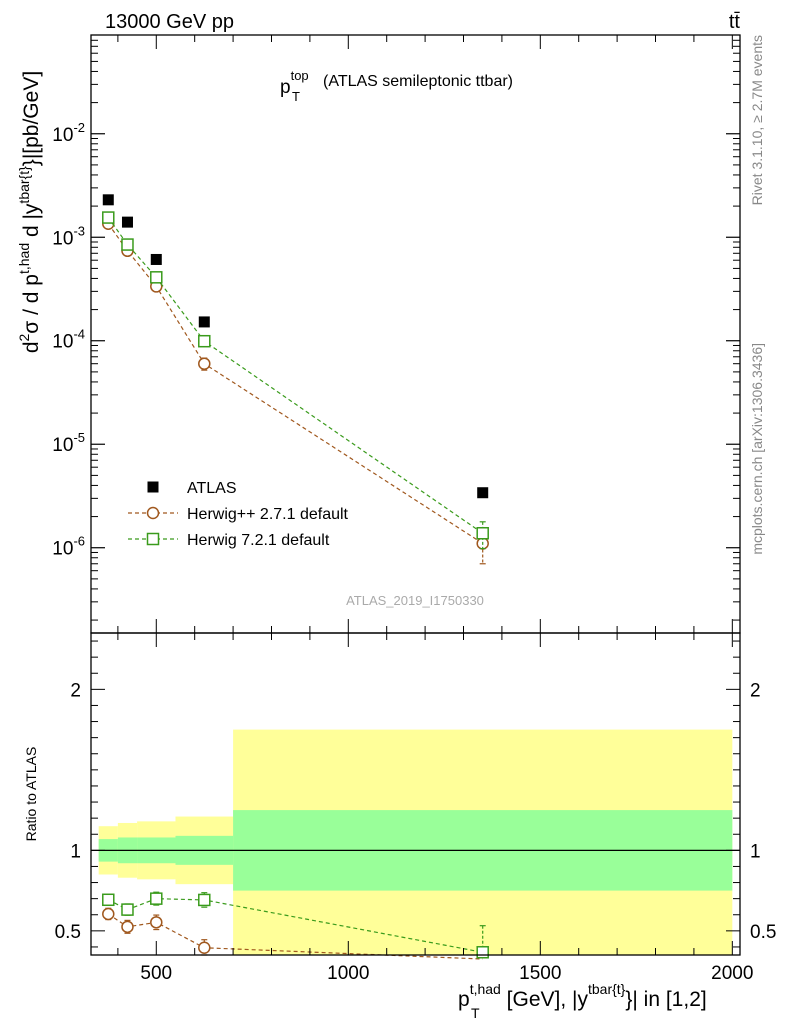 The height and width of the screenshot is (1024, 786). Describe the element at coordinates (295, 346) in the screenshot. I see `main-atlas-series` at that location.